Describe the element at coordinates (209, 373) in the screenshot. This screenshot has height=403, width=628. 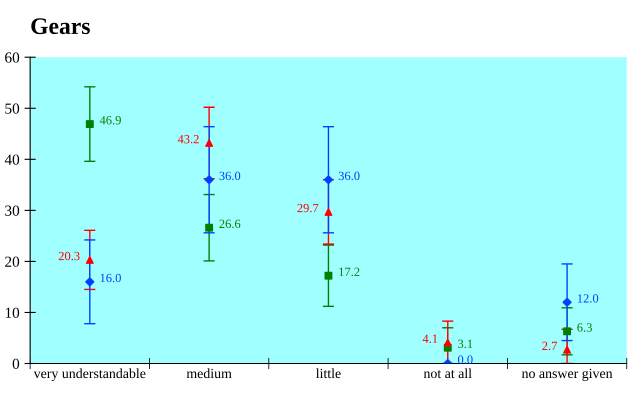
I see `x-tick-label: medium` at that location.